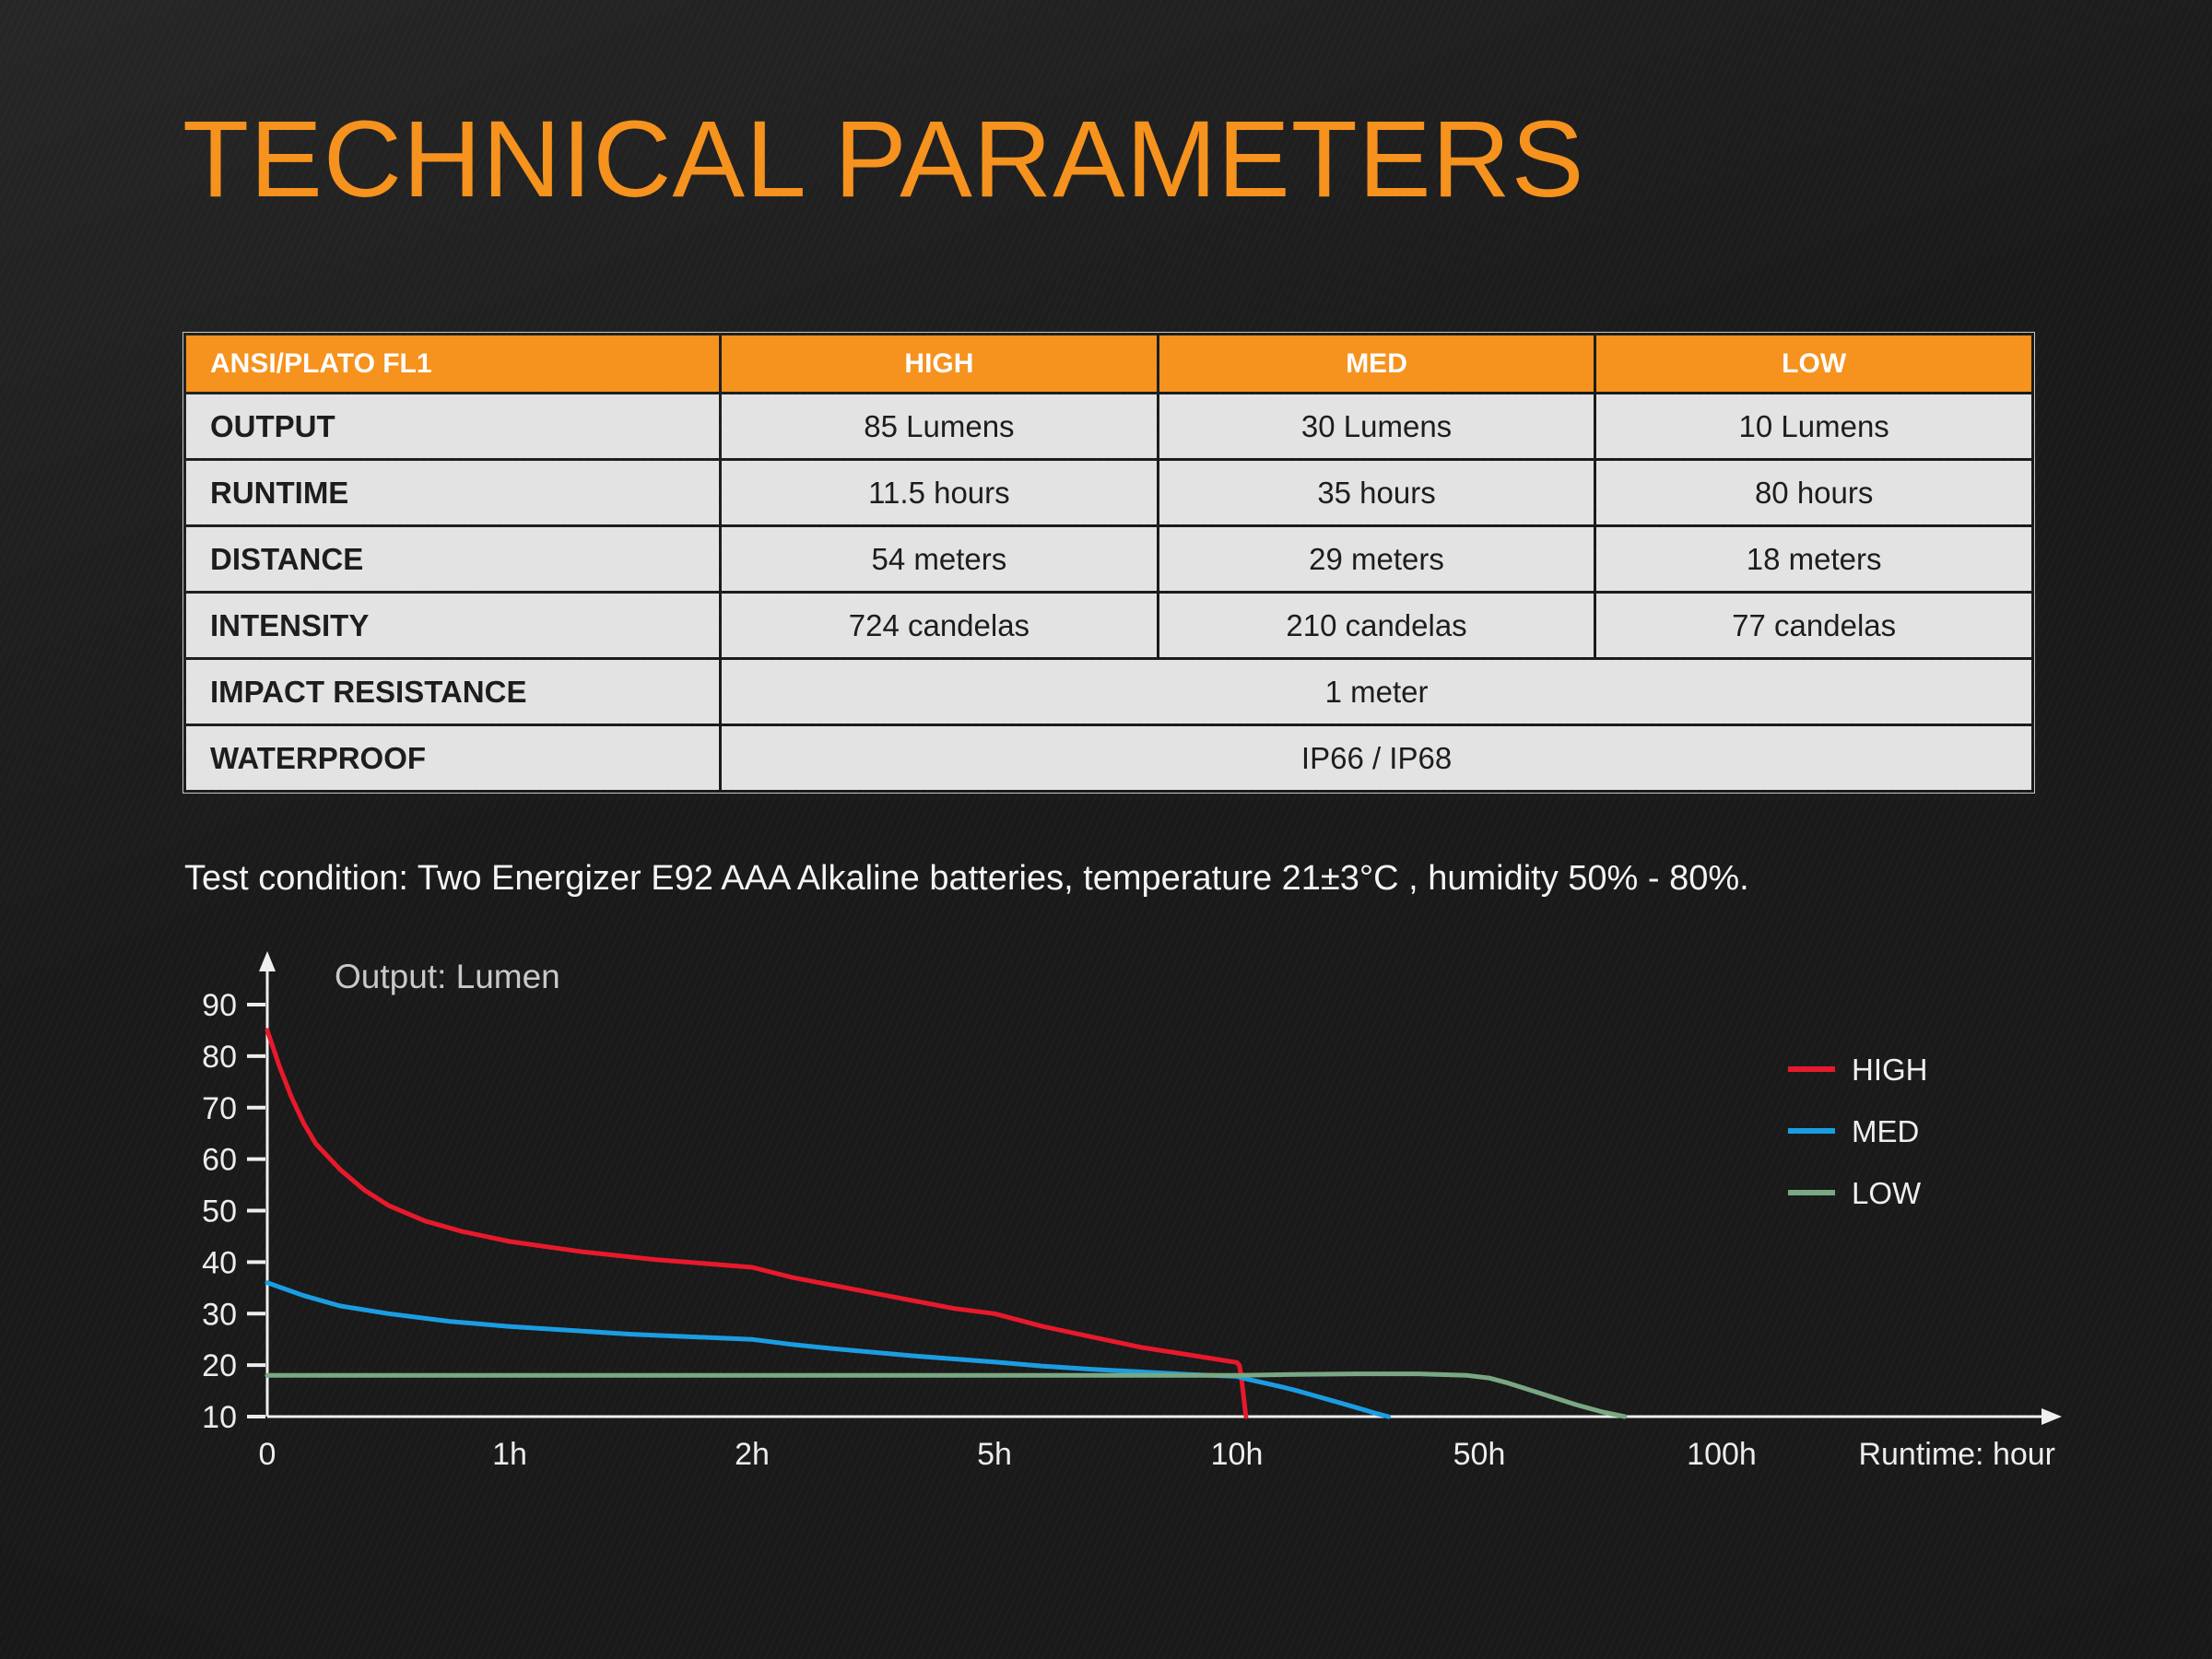 Image resolution: width=2212 pixels, height=1659 pixels. Describe the element at coordinates (752, 1454) in the screenshot. I see `x-tick-label: 2h` at that location.